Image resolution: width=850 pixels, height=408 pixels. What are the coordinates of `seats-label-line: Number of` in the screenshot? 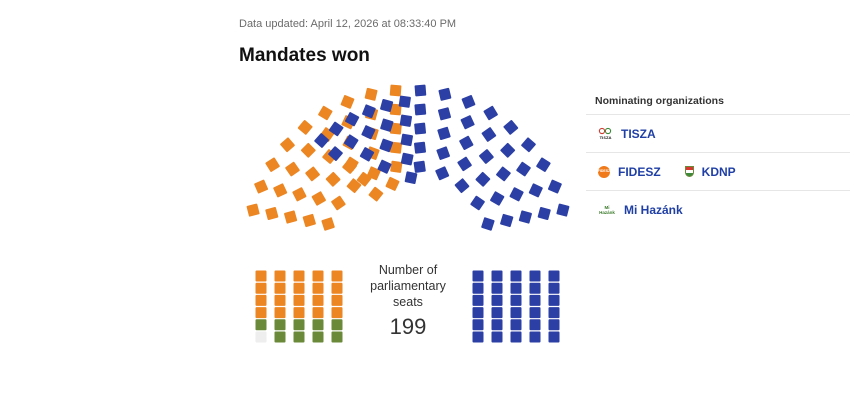 It's located at (408, 270).